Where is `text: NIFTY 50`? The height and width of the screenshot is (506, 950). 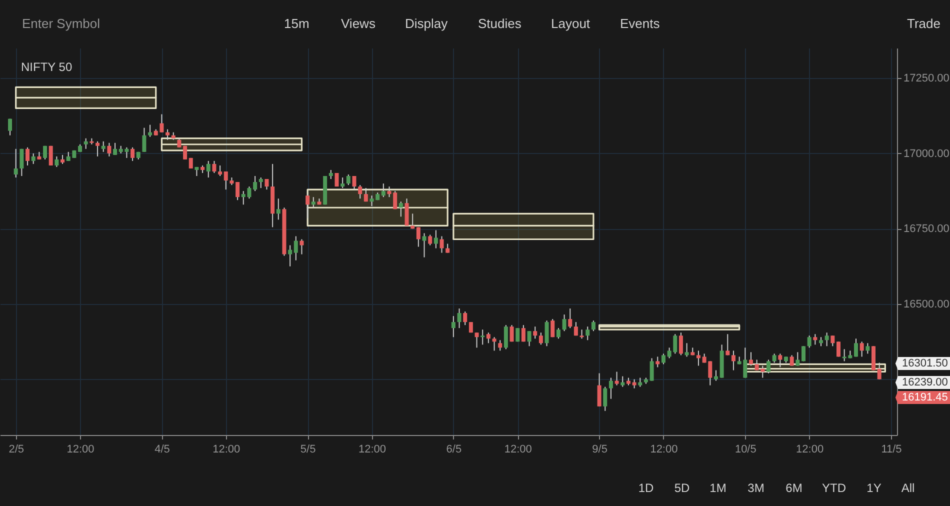
text: NIFTY 50 is located at coordinates (46, 67).